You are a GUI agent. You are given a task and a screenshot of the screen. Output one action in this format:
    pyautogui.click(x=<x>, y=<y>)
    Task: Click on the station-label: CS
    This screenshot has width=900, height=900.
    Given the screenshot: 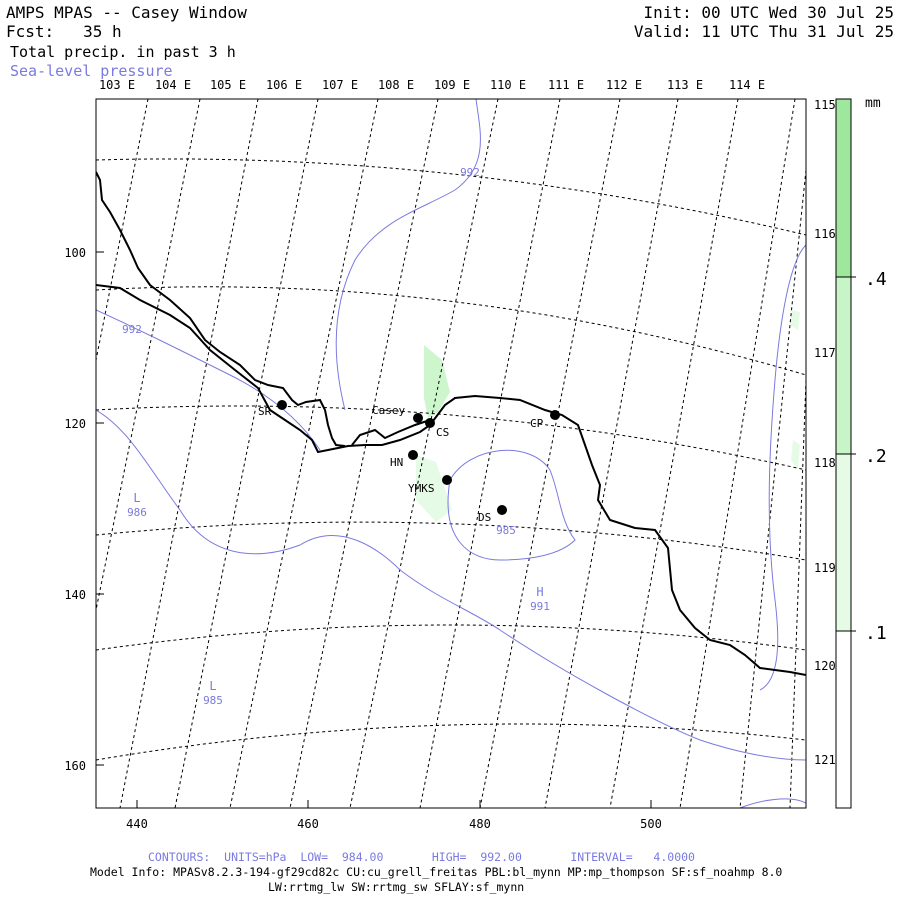 What is the action you would take?
    pyautogui.click(x=442, y=432)
    